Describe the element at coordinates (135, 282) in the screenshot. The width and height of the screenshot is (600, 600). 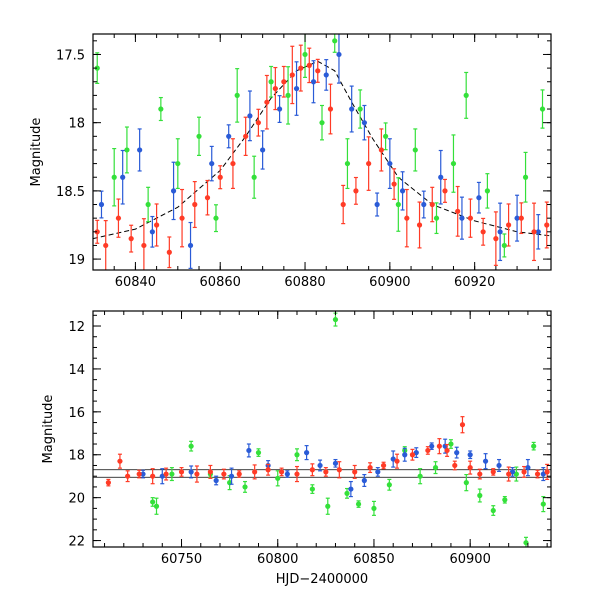
I see `top-x-tick-label: 60840` at that location.